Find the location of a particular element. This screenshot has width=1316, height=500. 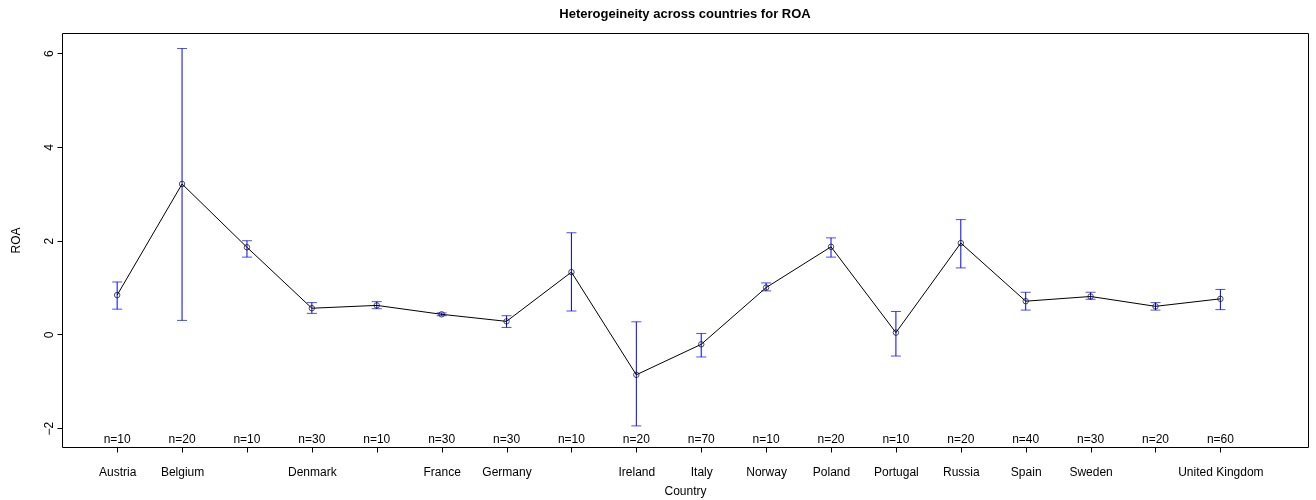

x-axis-title: Country is located at coordinates (685, 490).